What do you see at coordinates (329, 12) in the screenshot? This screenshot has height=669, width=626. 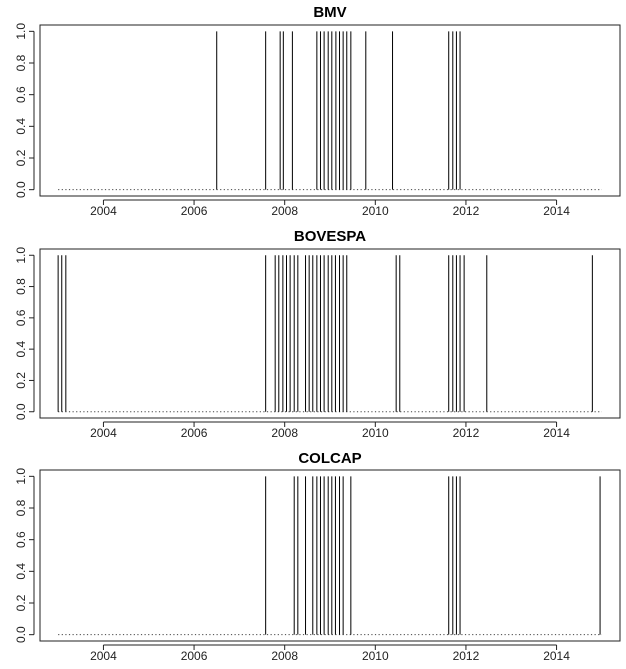 I see `panel-title: BMV` at bounding box center [329, 12].